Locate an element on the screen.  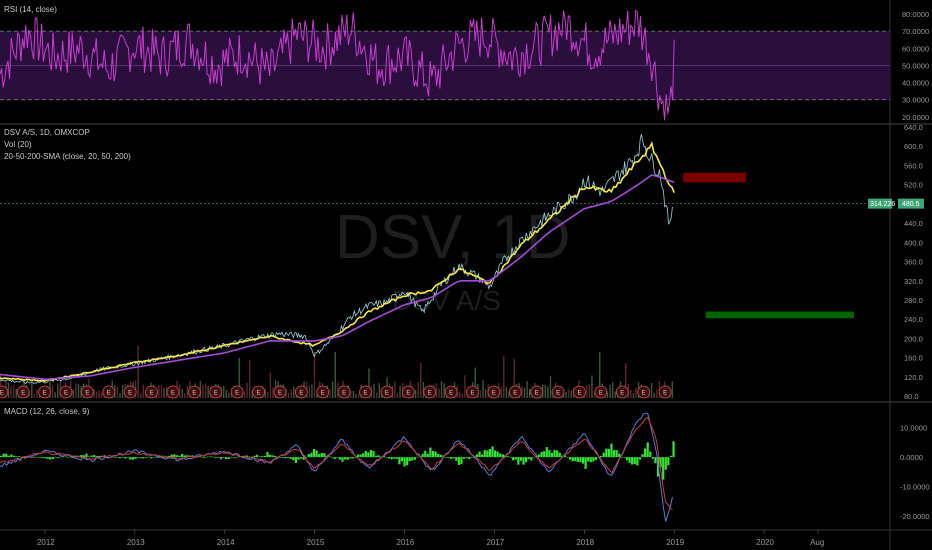
macd-label: MACD (12, 26, close, 9) is located at coordinates (47, 411).